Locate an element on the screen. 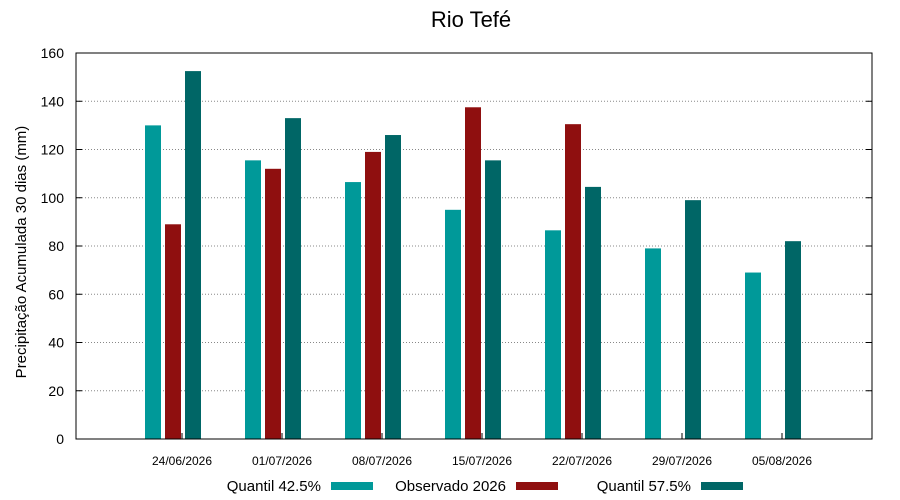 The width and height of the screenshot is (900, 500). x-tick-label: 05/08/2026 is located at coordinates (782, 461).